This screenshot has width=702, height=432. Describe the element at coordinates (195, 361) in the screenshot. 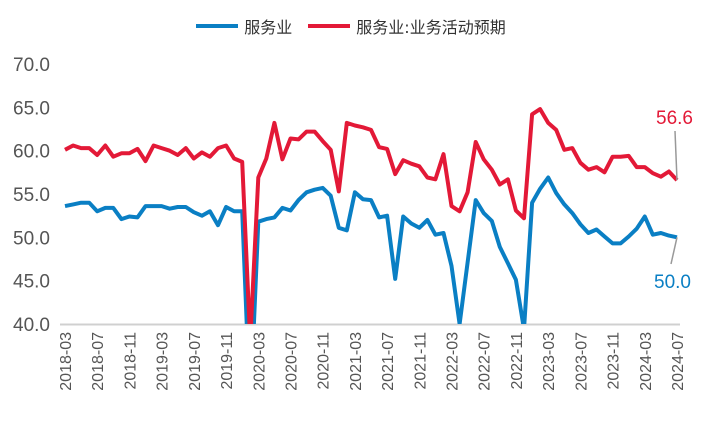

I see `x-tick-label: 2019-07` at that location.